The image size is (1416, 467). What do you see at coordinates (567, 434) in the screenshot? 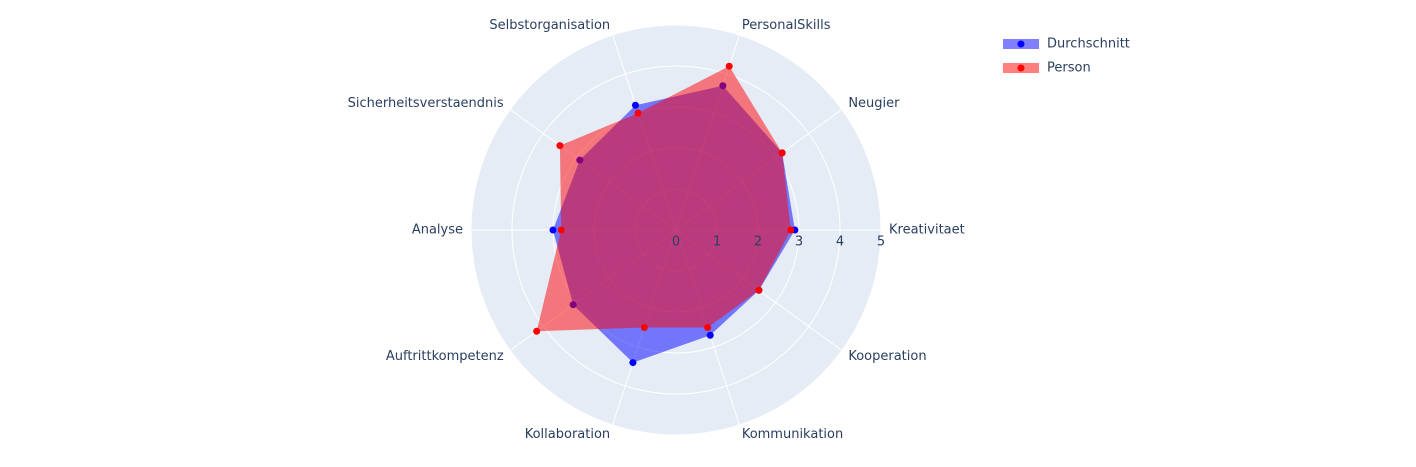
I see `category-label: Kollaboration` at bounding box center [567, 434].